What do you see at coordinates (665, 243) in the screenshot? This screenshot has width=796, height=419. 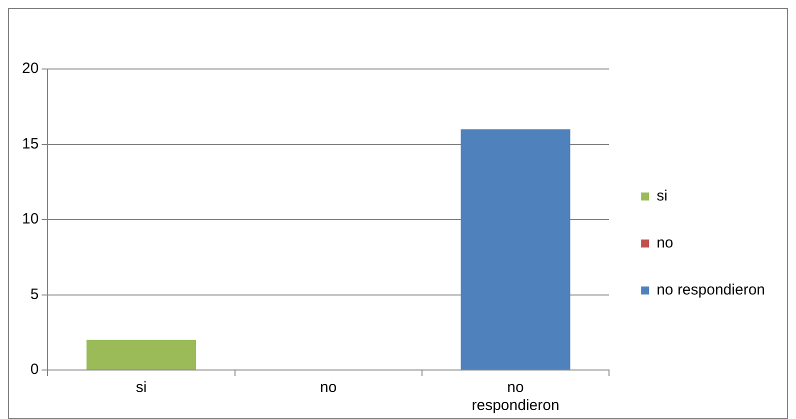 I see `legend-label: no` at bounding box center [665, 243].